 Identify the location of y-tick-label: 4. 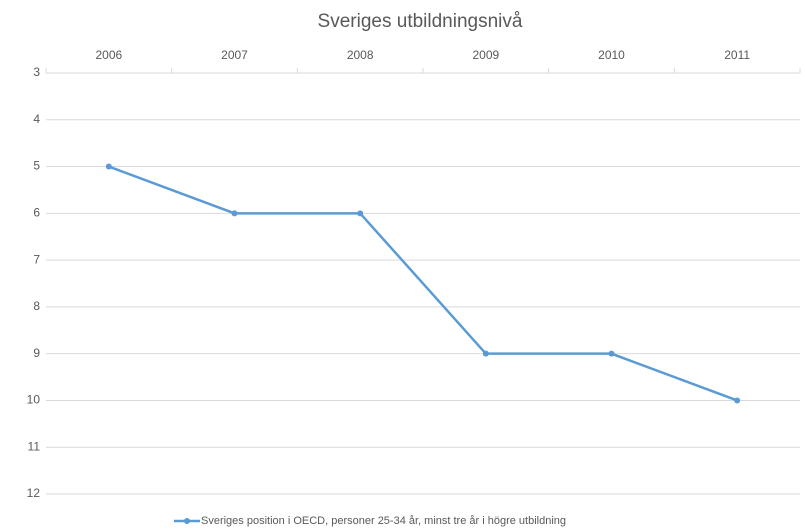
(36, 119).